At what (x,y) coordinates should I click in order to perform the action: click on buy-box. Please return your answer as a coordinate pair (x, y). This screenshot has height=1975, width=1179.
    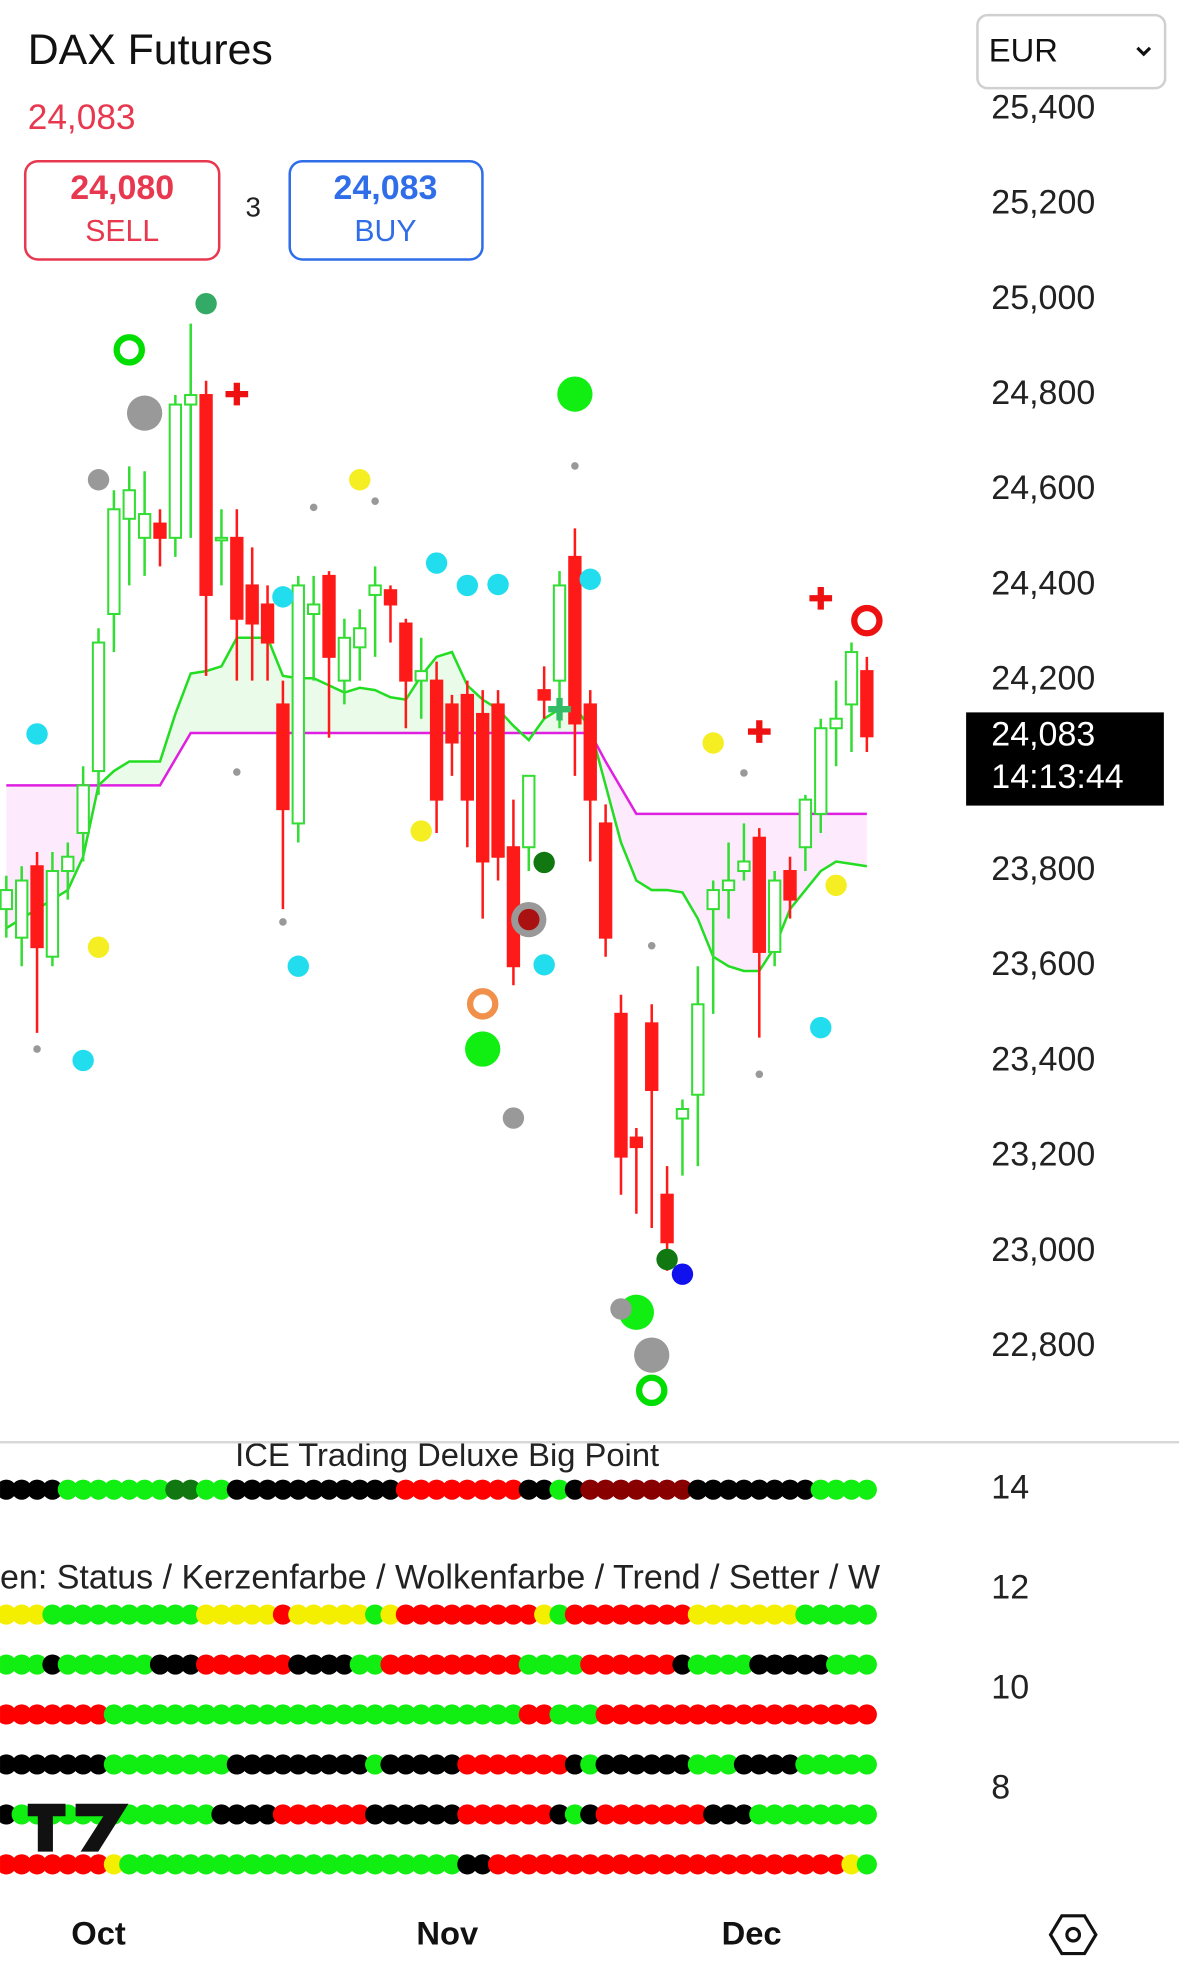
    Looking at the image, I should click on (386, 210).